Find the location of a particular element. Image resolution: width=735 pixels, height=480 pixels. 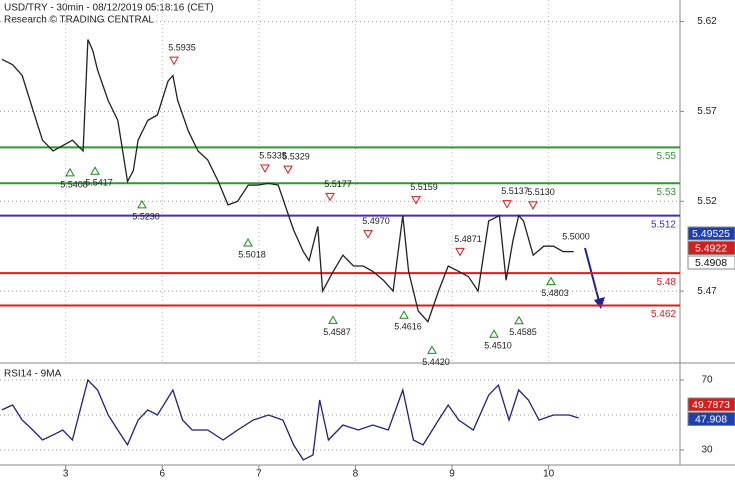

annotation-label: 5.5408 is located at coordinates (74, 184).